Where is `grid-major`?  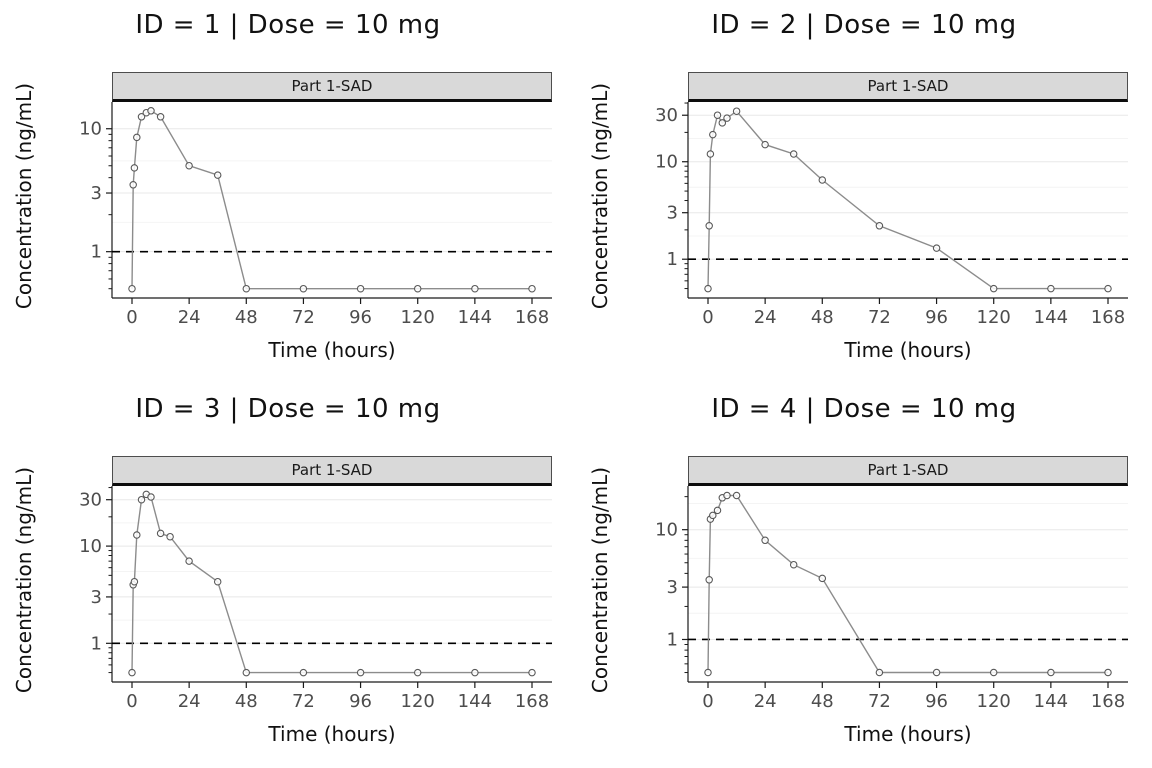
grid-major is located at coordinates (908, 584).